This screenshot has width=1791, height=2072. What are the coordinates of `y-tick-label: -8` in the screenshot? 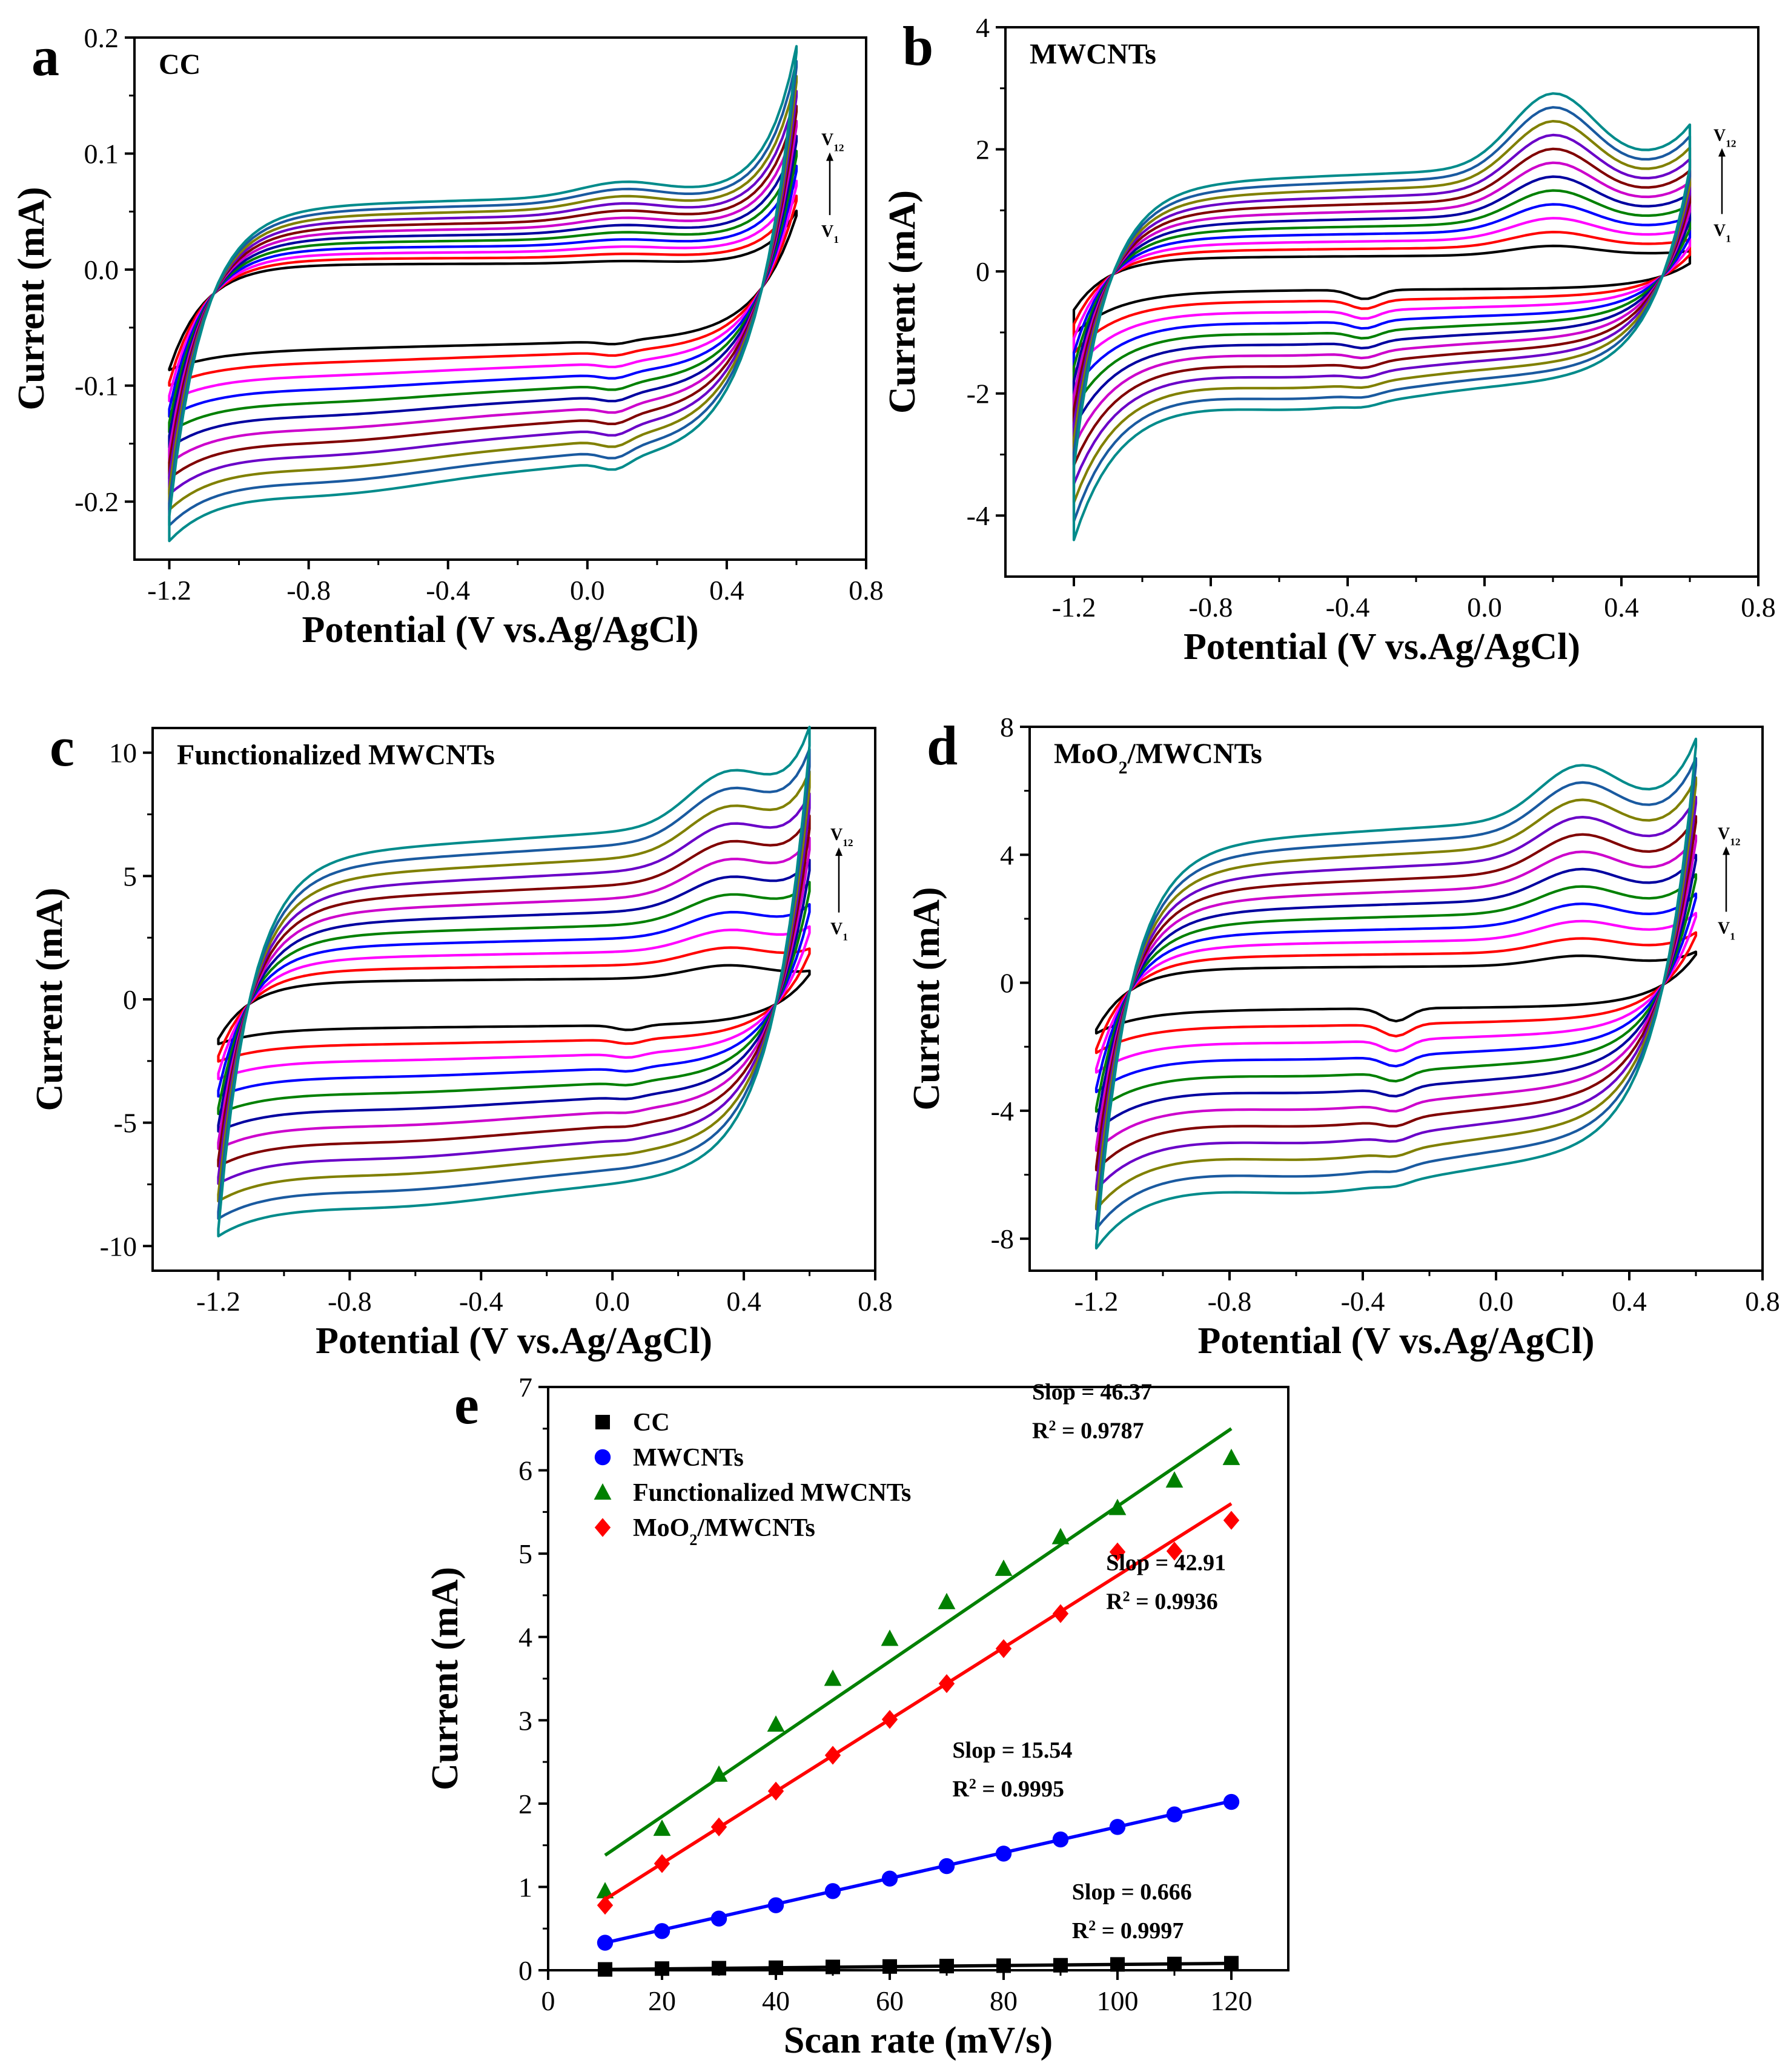 It's located at (1002, 1238).